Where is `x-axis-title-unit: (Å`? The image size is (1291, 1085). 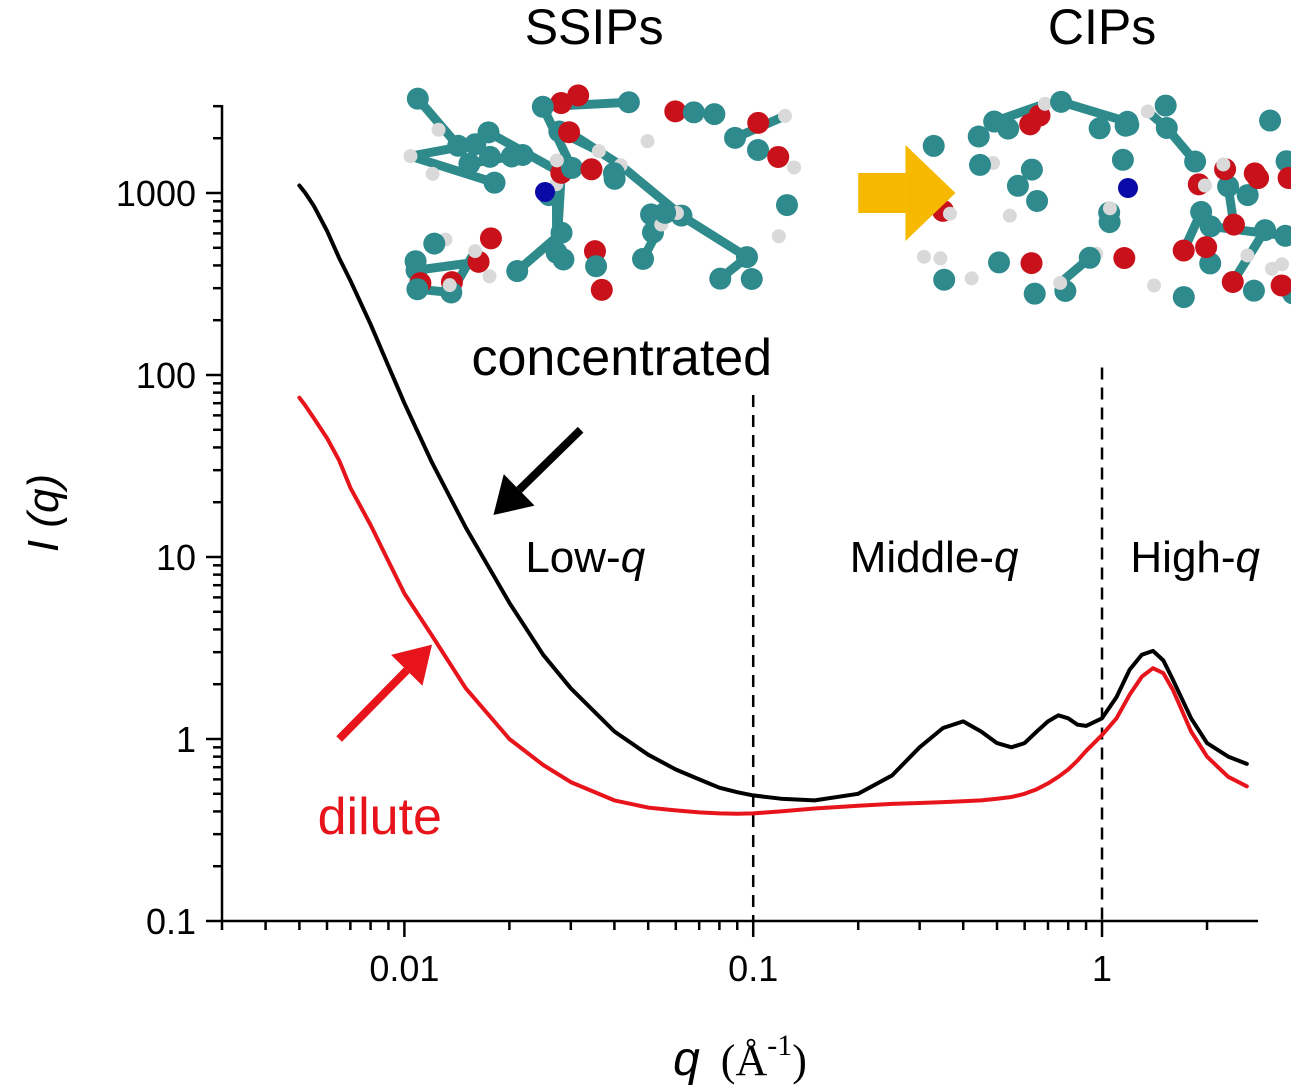
x-axis-title-unit: (Å is located at coordinates (744, 1060).